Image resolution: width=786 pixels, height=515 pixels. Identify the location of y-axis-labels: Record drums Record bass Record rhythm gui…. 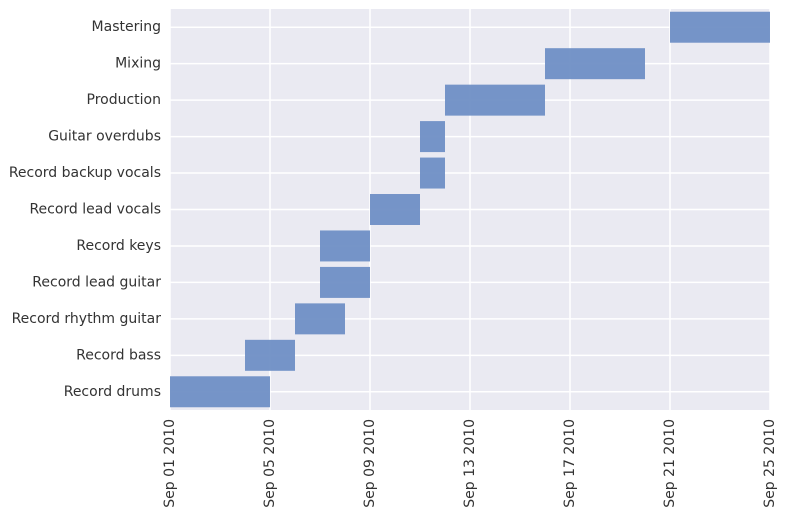
(85, 209).